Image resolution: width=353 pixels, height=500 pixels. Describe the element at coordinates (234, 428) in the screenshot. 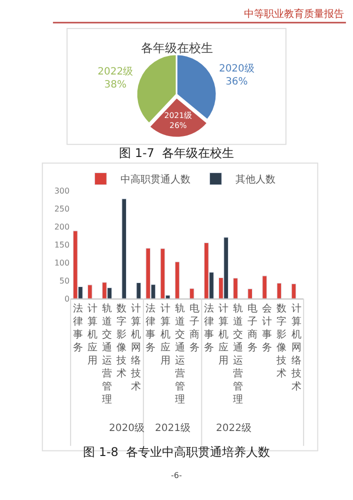

I see `text: 2022级` at that location.